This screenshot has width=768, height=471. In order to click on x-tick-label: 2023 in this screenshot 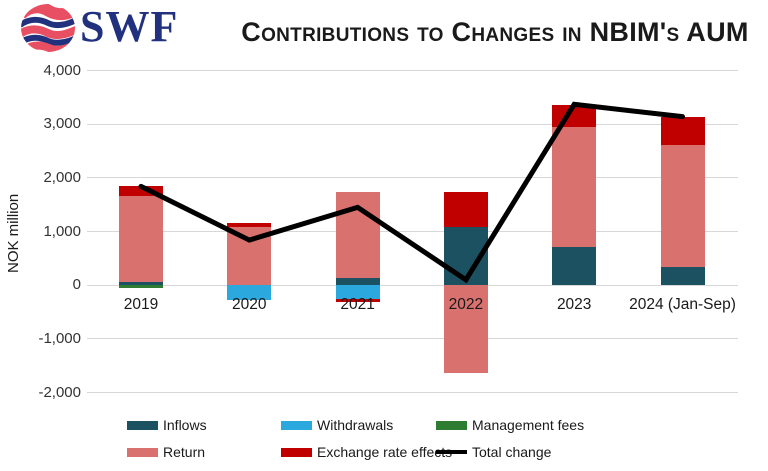, I will do `click(574, 304)`.